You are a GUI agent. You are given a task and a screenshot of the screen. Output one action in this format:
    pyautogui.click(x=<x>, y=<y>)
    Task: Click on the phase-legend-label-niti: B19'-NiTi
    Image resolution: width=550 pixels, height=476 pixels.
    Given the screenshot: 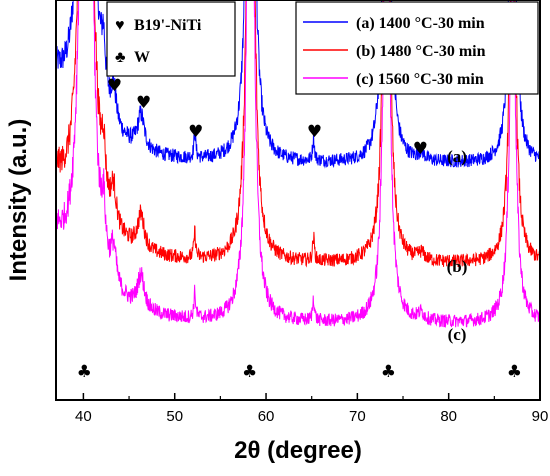 What is the action you would take?
    pyautogui.click(x=168, y=25)
    